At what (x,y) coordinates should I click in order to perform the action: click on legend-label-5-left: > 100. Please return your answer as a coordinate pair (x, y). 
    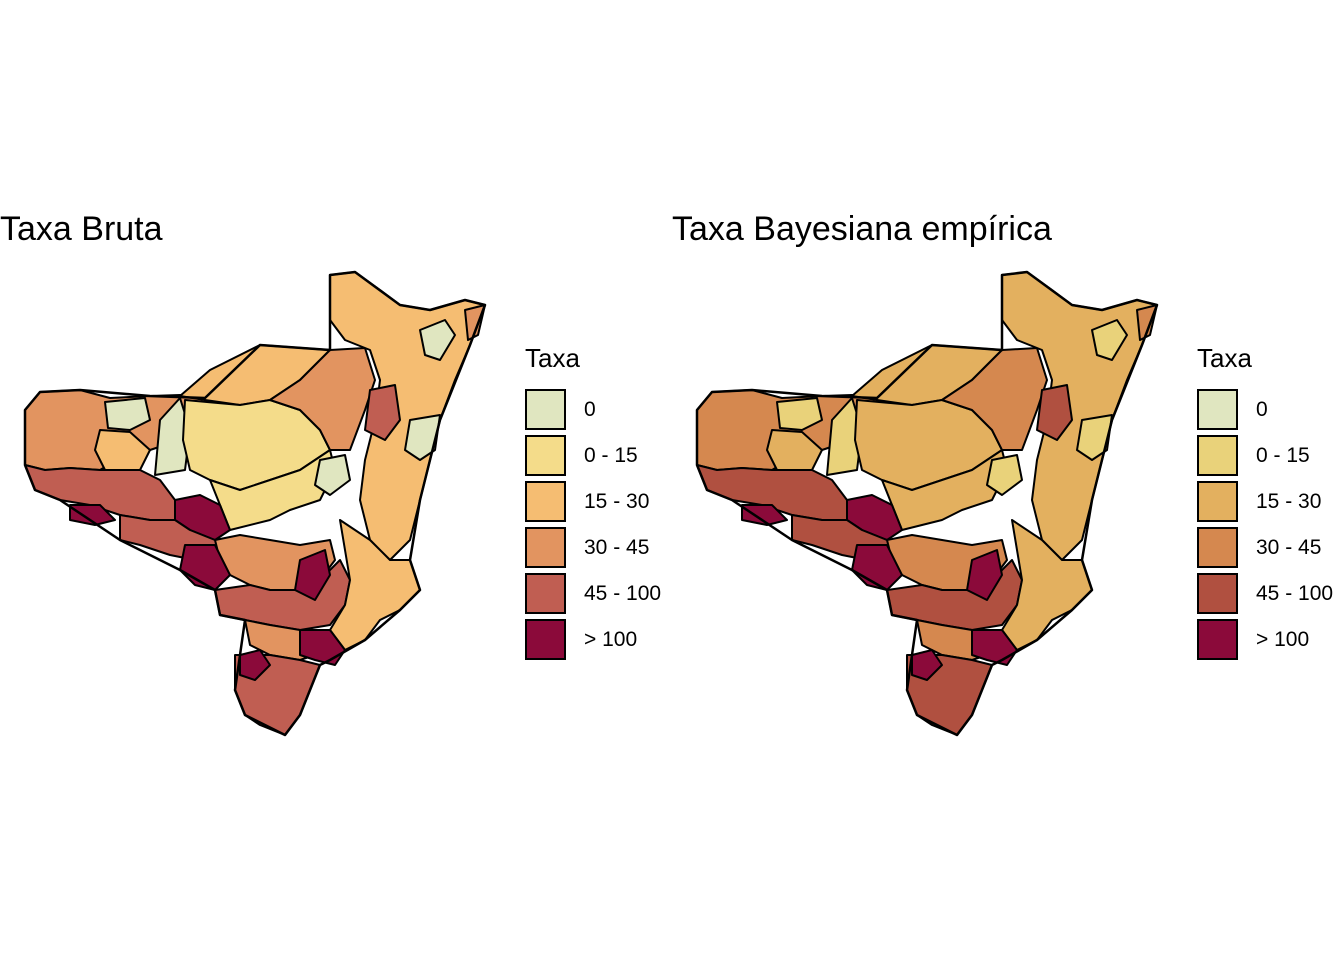
    Looking at the image, I should click on (611, 639).